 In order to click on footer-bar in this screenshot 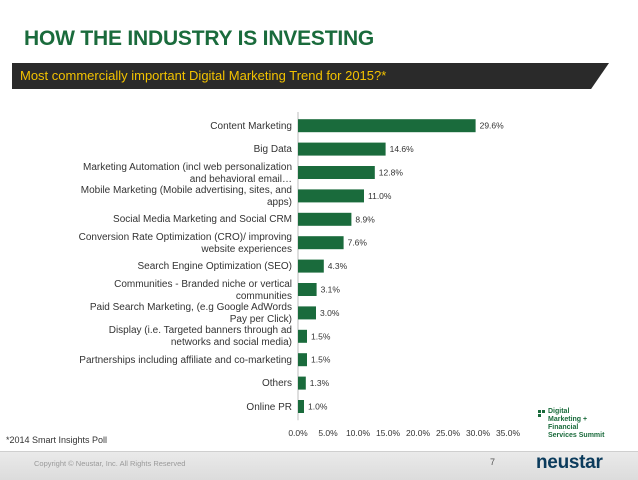, I will do `click(319, 465)`.